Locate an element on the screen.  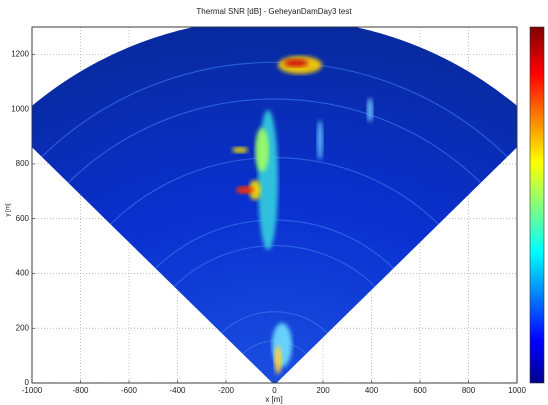
colorbar is located at coordinates (537, 205).